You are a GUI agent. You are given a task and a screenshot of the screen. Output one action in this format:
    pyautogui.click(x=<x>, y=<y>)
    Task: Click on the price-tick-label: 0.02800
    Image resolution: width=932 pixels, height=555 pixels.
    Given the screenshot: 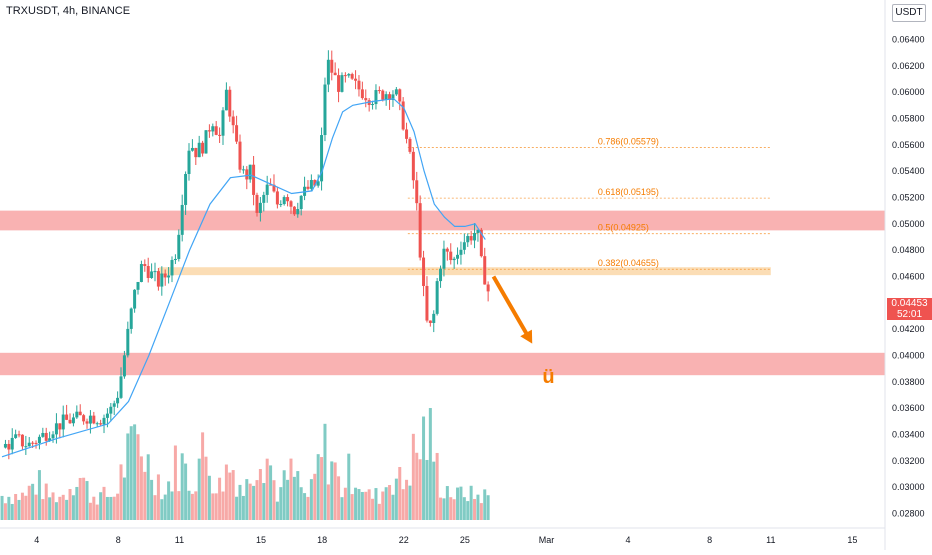 What is the action you would take?
    pyautogui.click(x=908, y=513)
    